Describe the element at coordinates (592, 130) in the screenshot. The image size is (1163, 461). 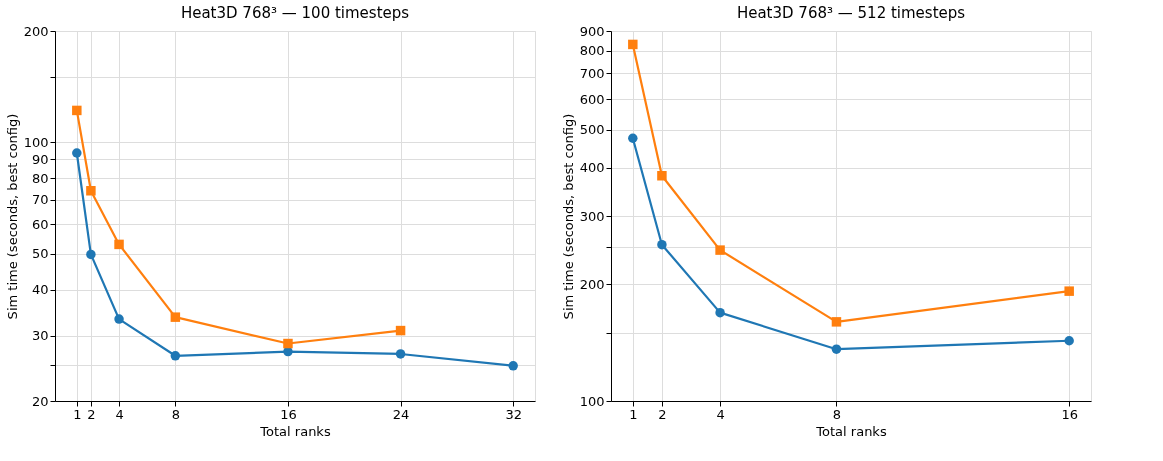
I see `y-tick-label: 500` at that location.